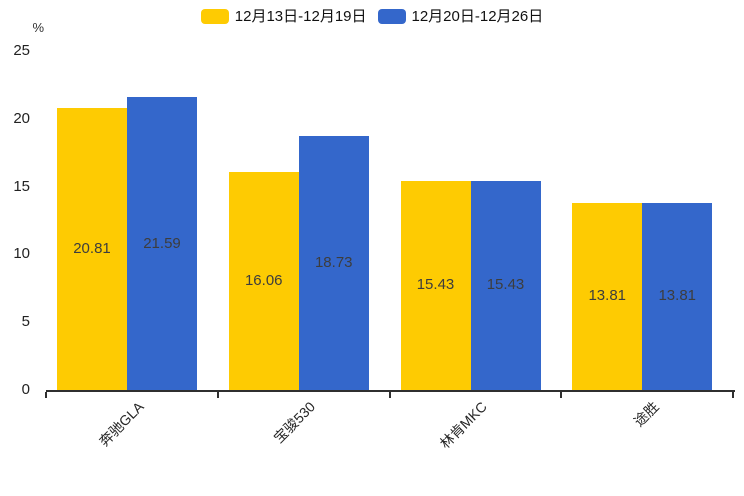 This screenshot has width=744, height=496. I want to click on x-axis-category-label: 林肯MKC, so click(463, 425).